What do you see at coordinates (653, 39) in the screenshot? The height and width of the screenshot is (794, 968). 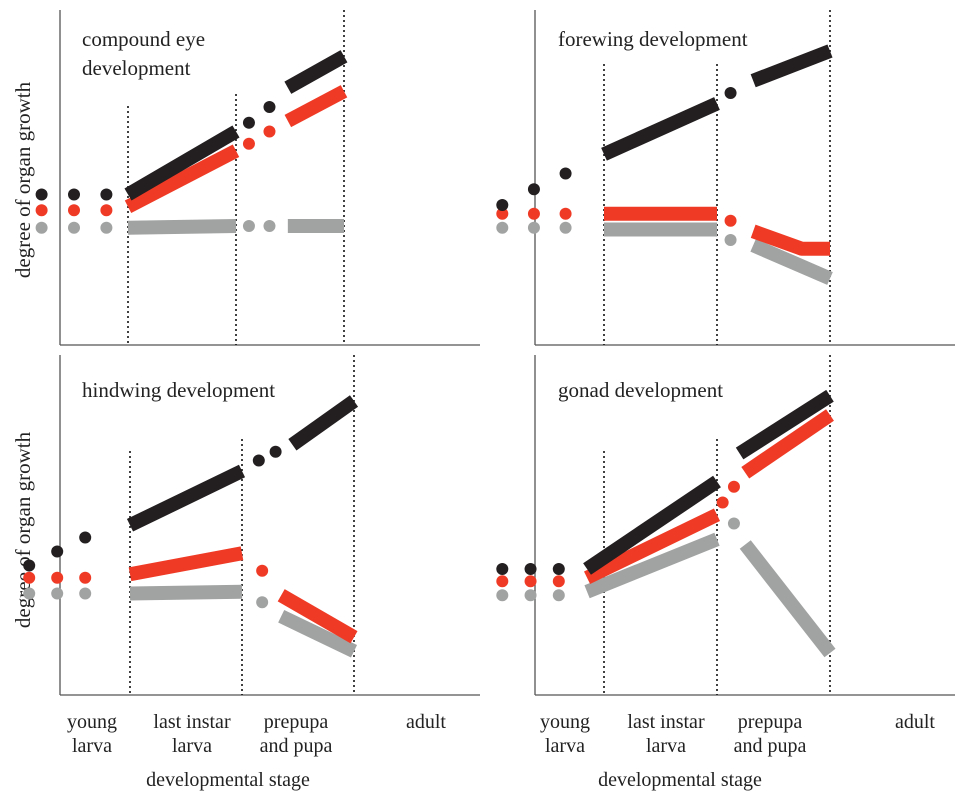 I see `panel-title: forewing development` at bounding box center [653, 39].